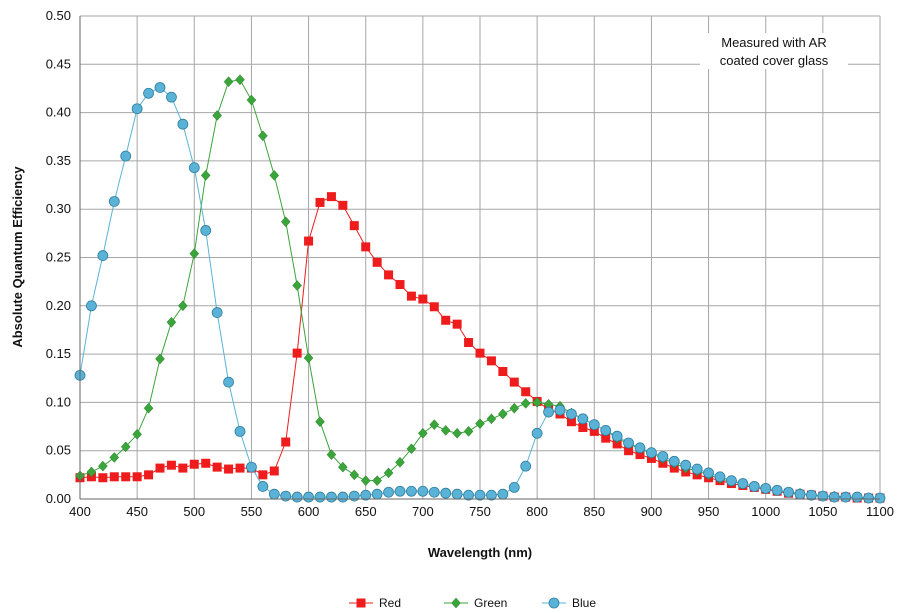 Image resolution: width=900 pixels, height=613 pixels. Describe the element at coordinates (194, 511) in the screenshot. I see `x-tick-label: 500` at that location.